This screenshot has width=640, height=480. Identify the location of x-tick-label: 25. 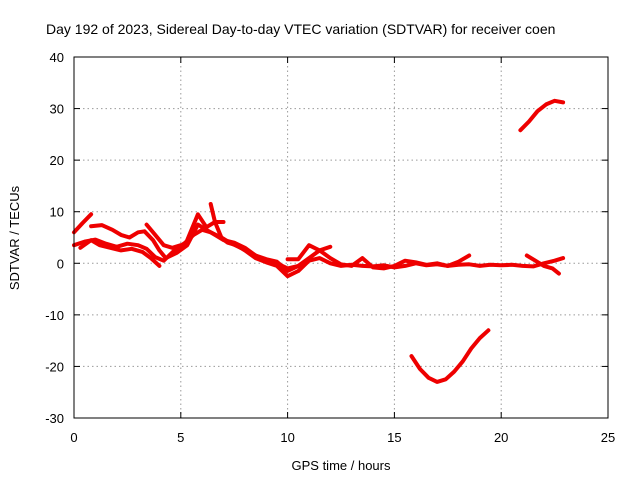
(608, 437).